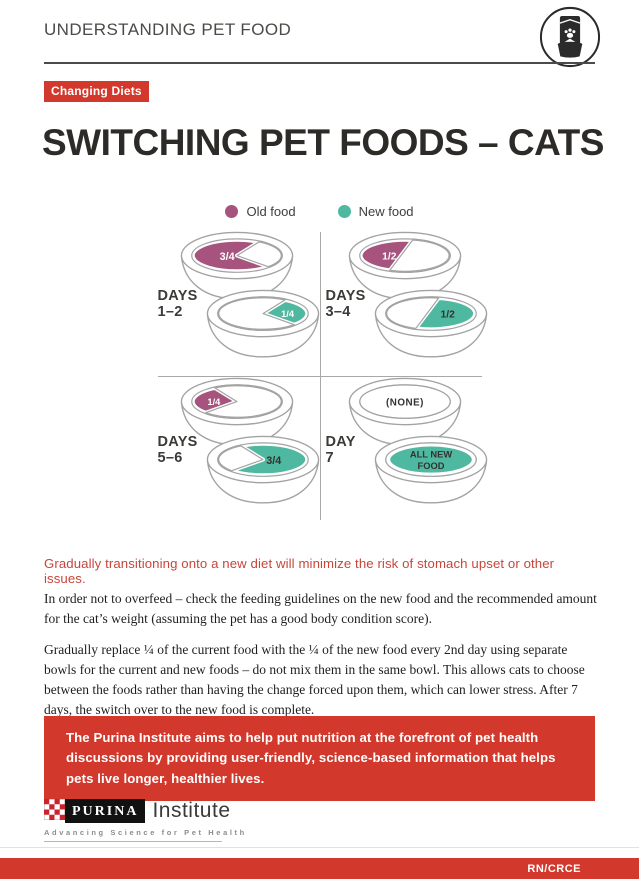  Describe the element at coordinates (319, 63) in the screenshot. I see `header-divider` at that location.